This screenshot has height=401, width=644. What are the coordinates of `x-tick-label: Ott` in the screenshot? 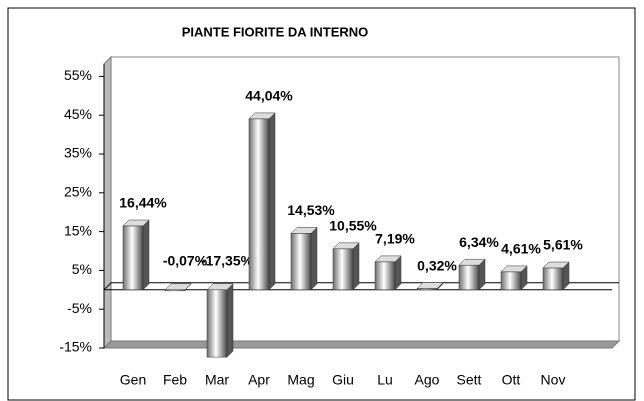 It's located at (511, 380).